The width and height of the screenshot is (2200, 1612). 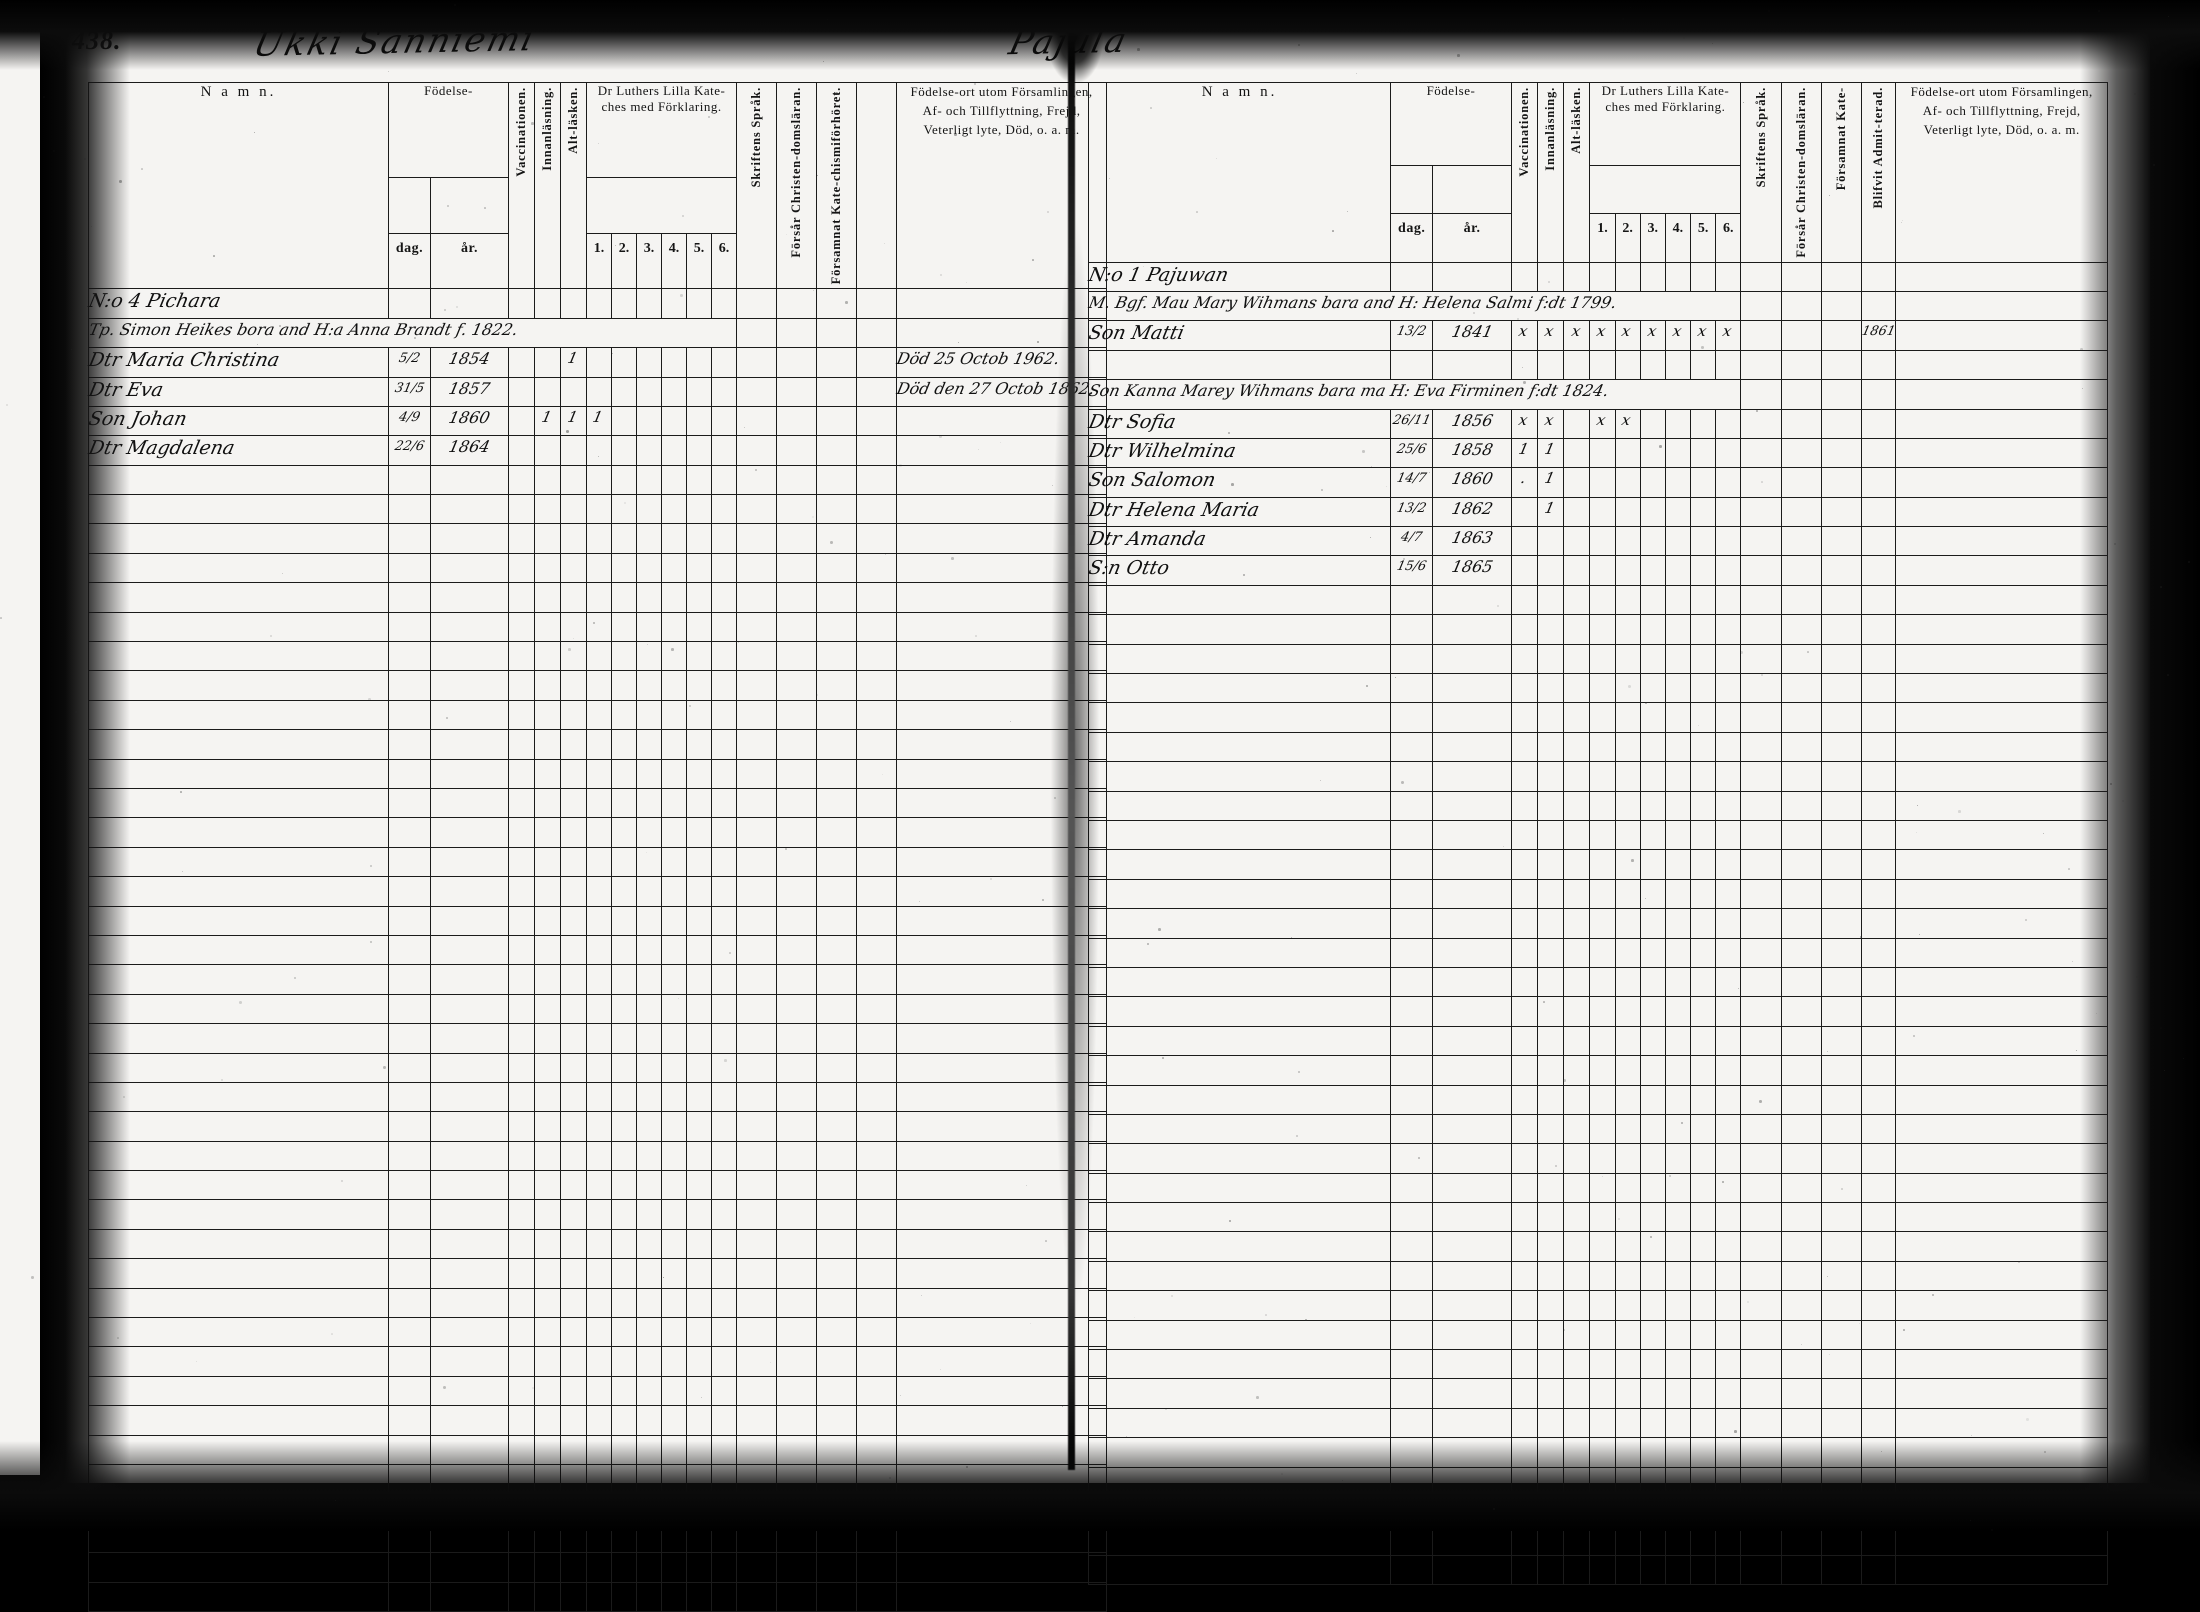 What do you see at coordinates (573, 358) in the screenshot?
I see `handwritten-entry: 1` at bounding box center [573, 358].